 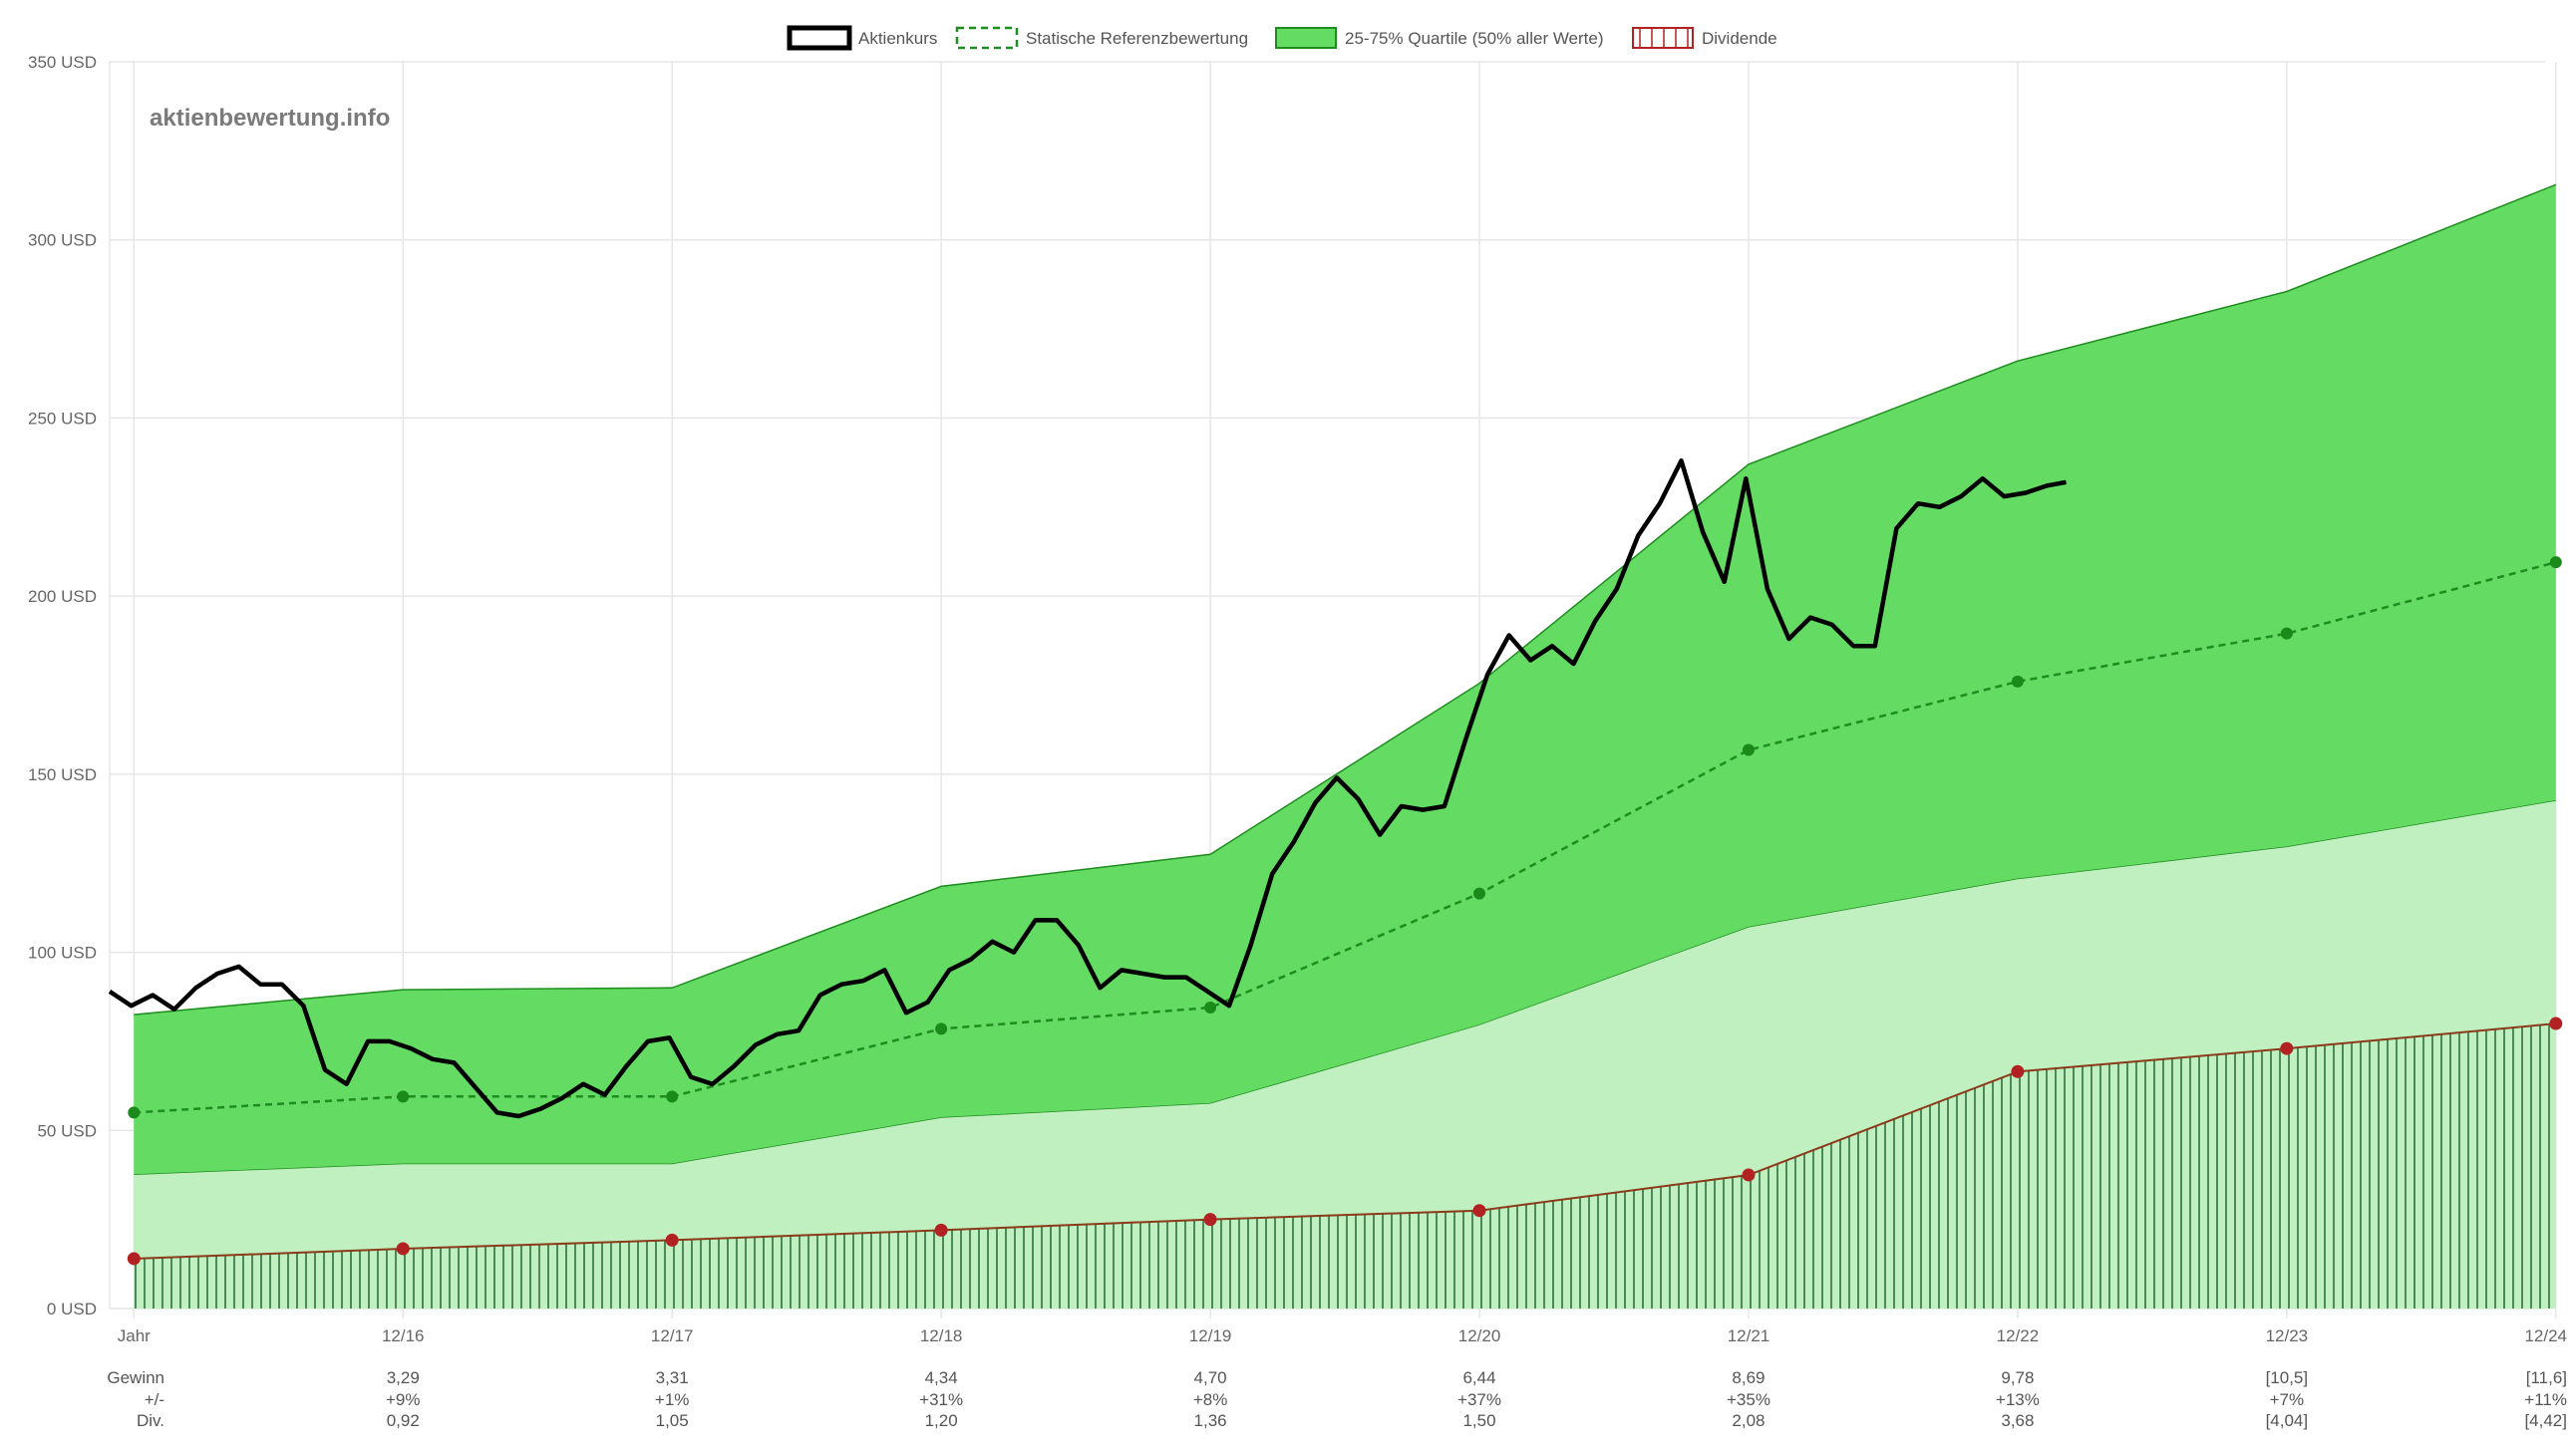 I want to click on table-cell: +31%, so click(x=941, y=1400).